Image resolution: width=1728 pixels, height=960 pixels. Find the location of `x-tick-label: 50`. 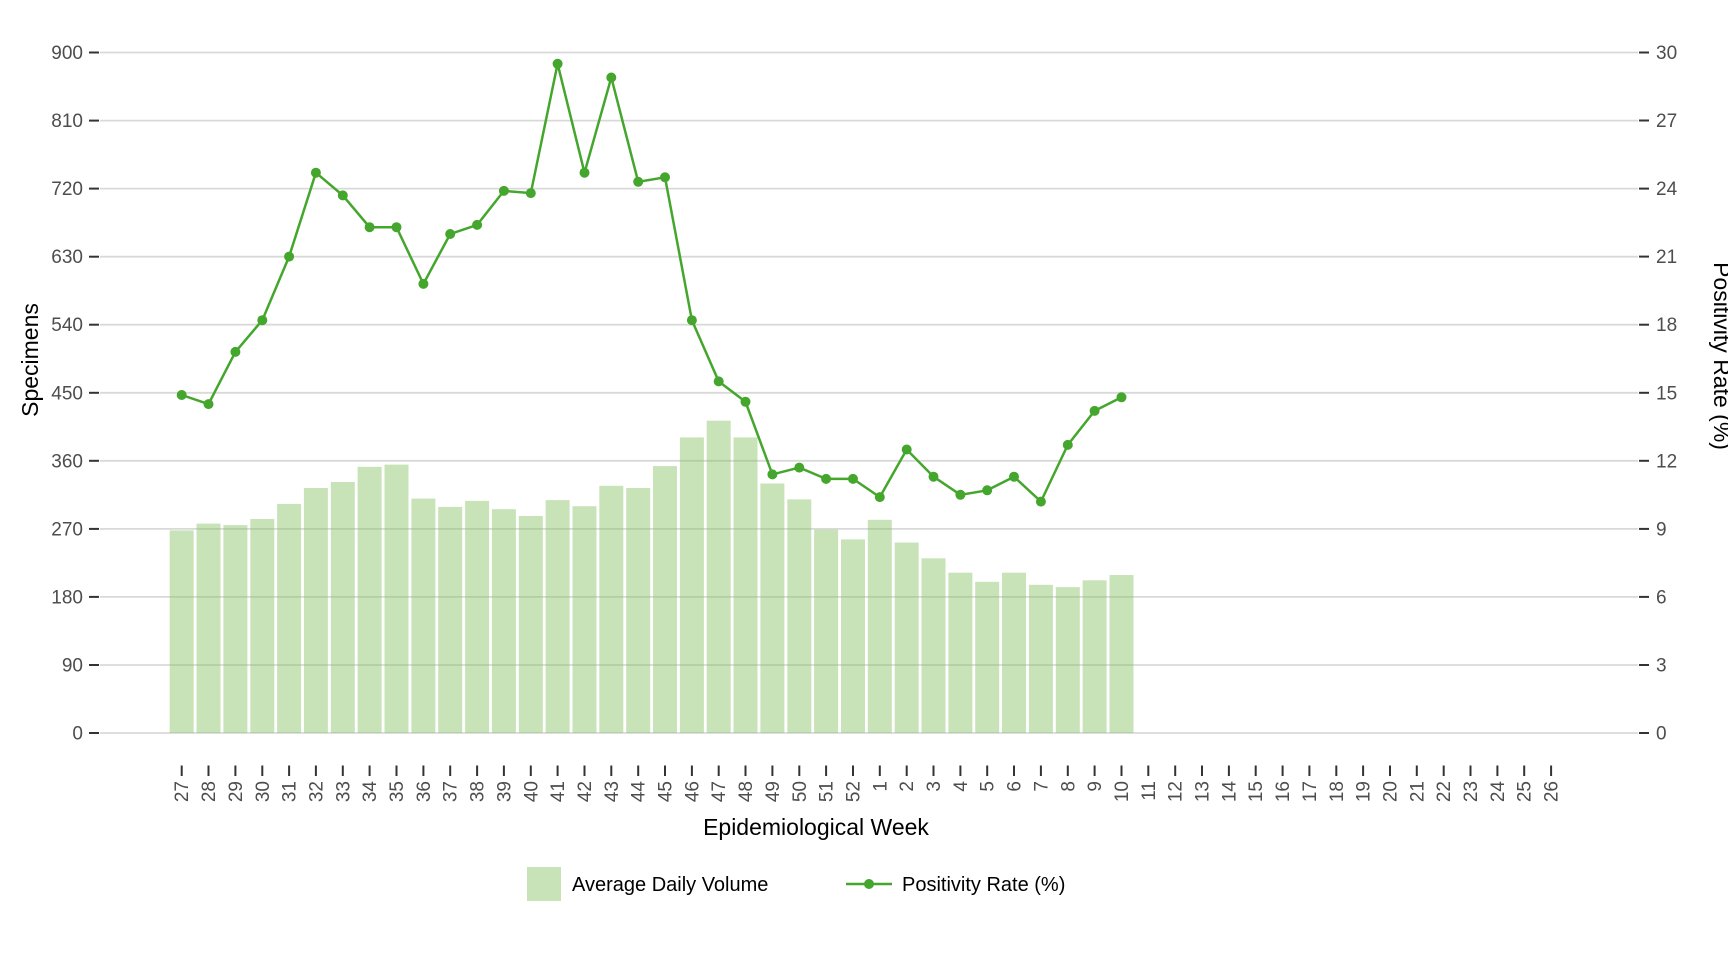

x-tick-label: 50 is located at coordinates (800, 791).